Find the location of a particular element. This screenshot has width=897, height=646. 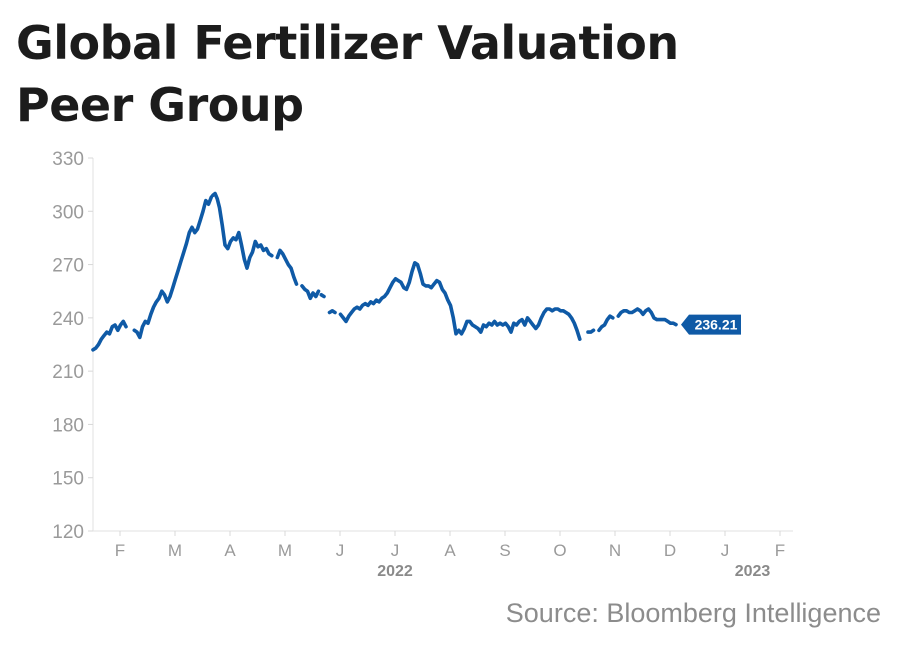

last-value-tag is located at coordinates (711, 324).